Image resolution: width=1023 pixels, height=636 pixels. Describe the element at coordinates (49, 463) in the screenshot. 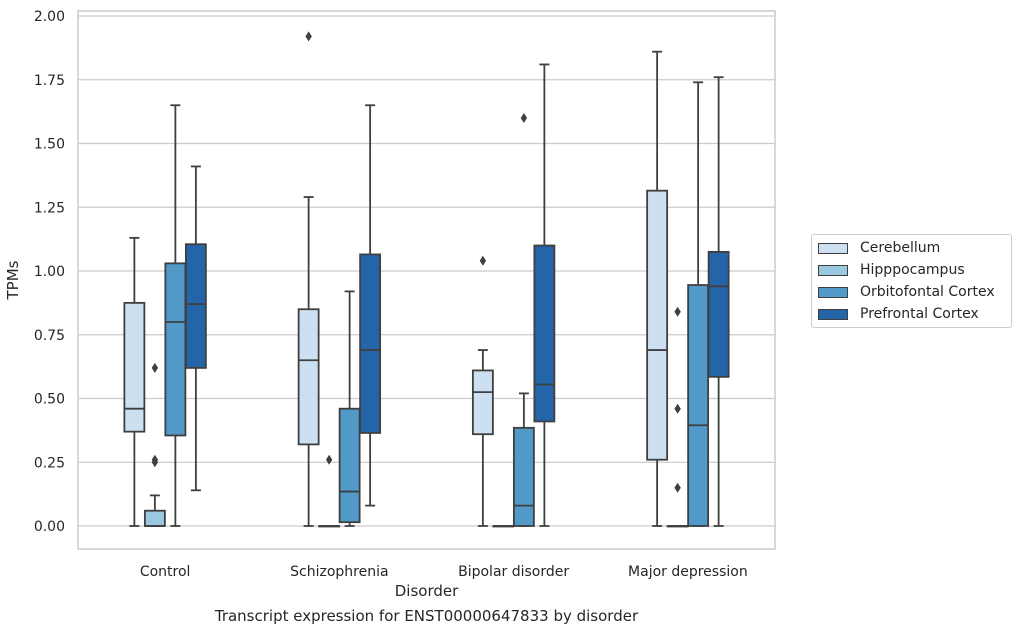

I see `y-tick-label: 0.25` at that location.